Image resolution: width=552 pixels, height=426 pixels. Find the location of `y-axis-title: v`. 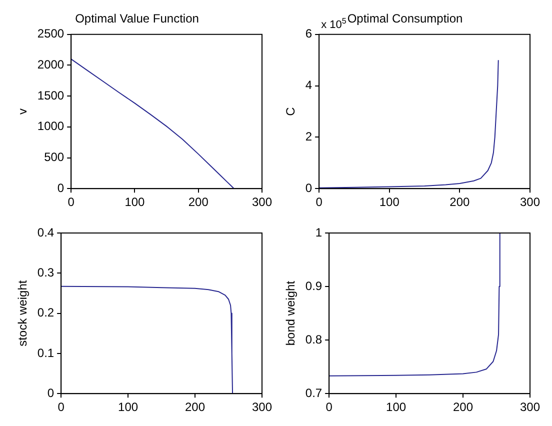

y-axis-title: v is located at coordinates (23, 111).